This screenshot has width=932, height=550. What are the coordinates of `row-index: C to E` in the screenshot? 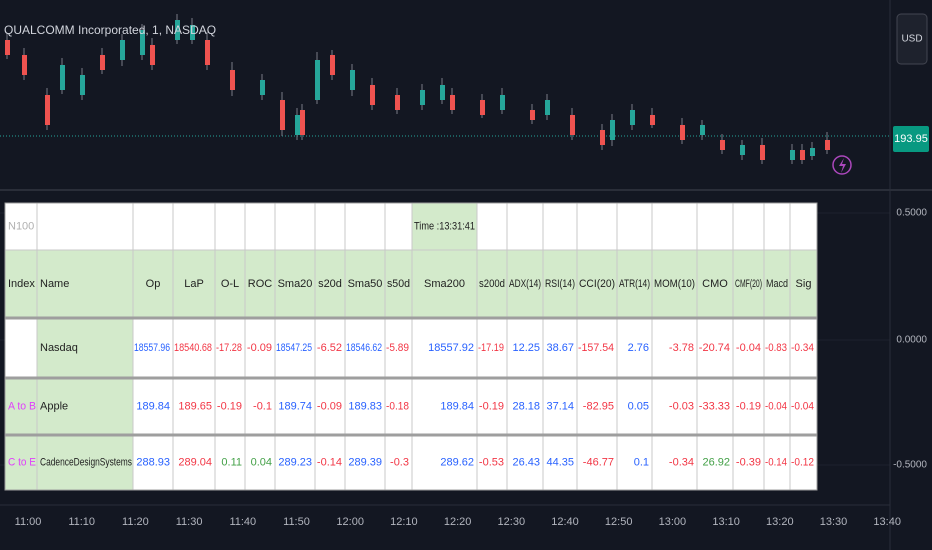 It's located at (22, 462).